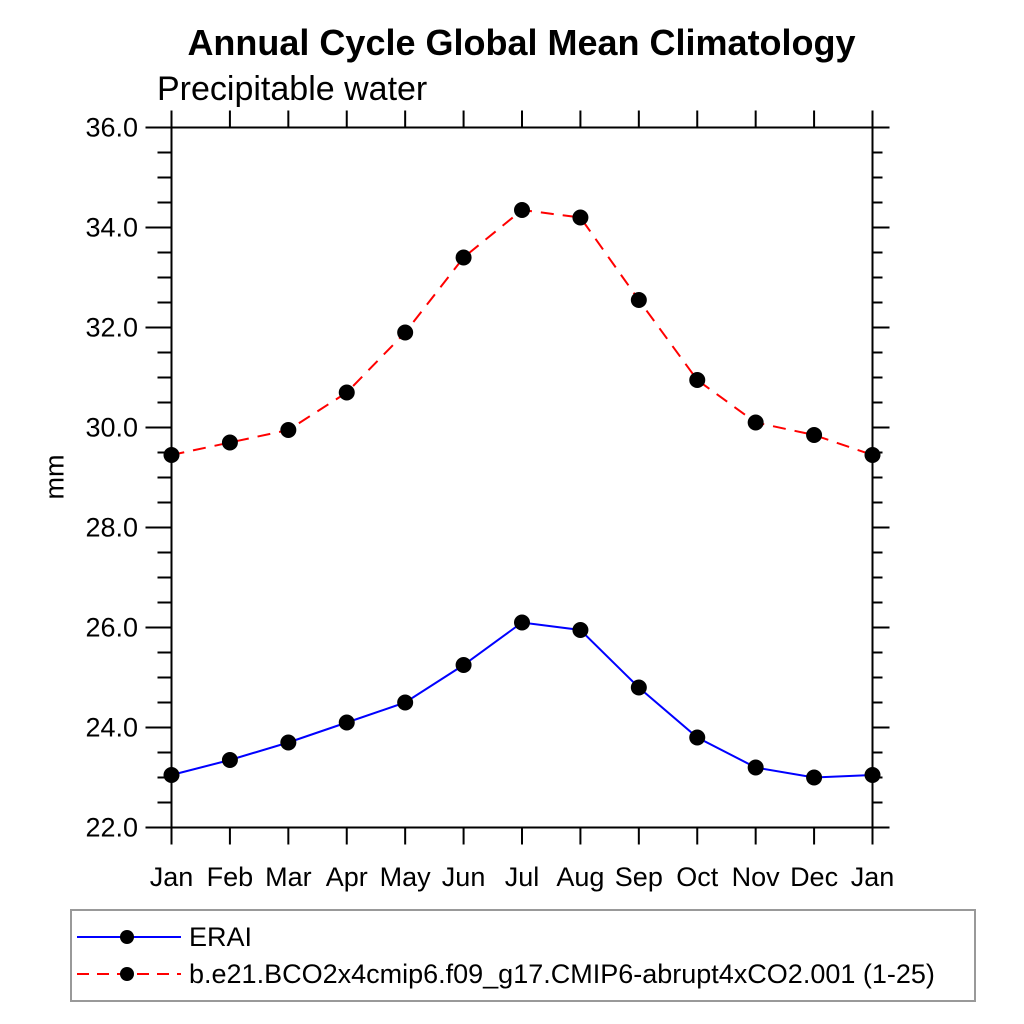 The width and height of the screenshot is (1024, 1024). I want to click on x-tick-label: Nov, so click(756, 877).